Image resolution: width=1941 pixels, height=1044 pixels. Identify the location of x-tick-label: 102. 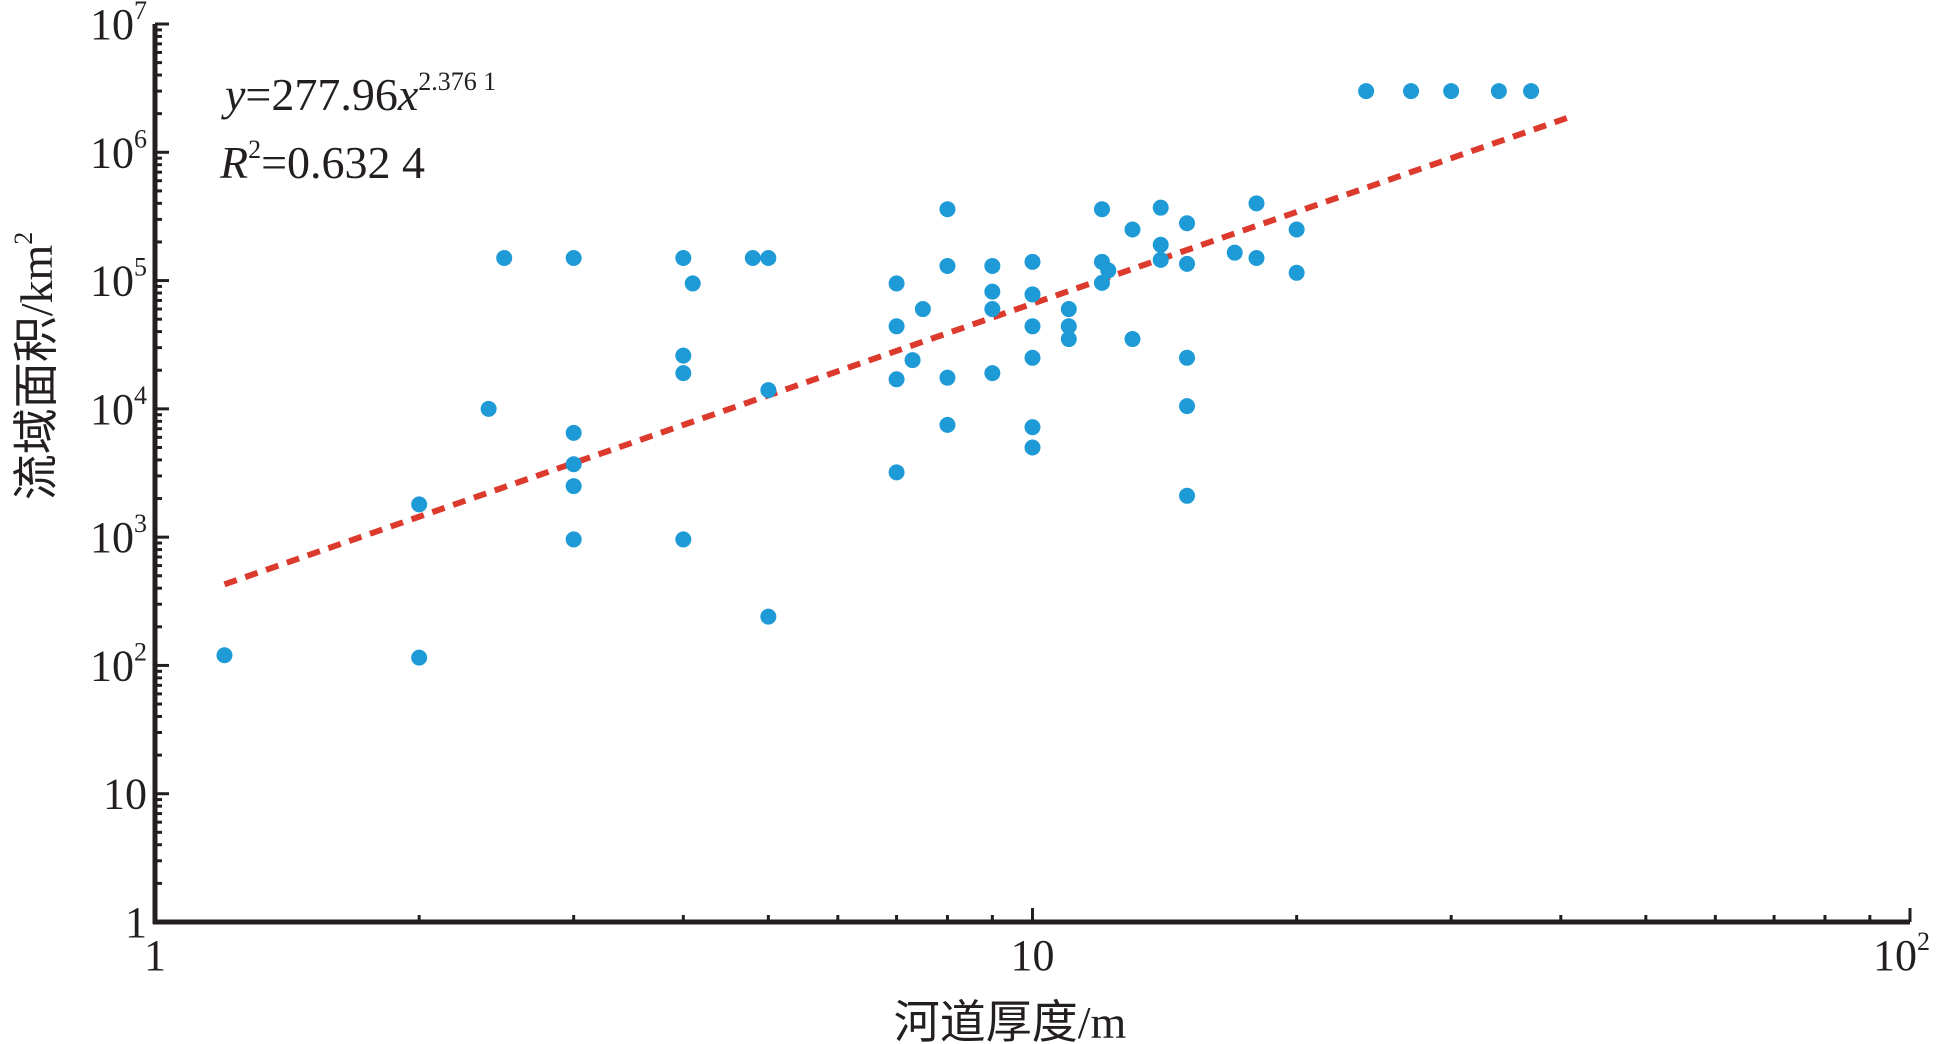
(1901, 953).